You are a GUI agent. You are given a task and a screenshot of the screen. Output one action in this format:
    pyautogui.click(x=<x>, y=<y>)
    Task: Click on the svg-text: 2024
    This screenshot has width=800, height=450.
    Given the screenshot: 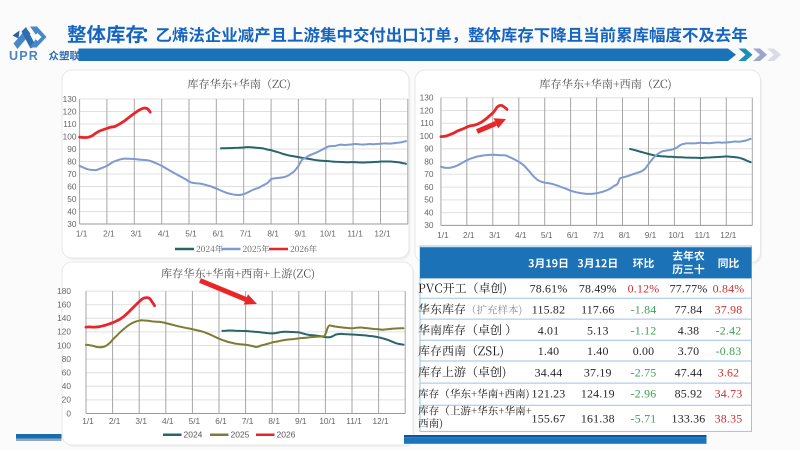 What is the action you would take?
    pyautogui.click(x=193, y=435)
    